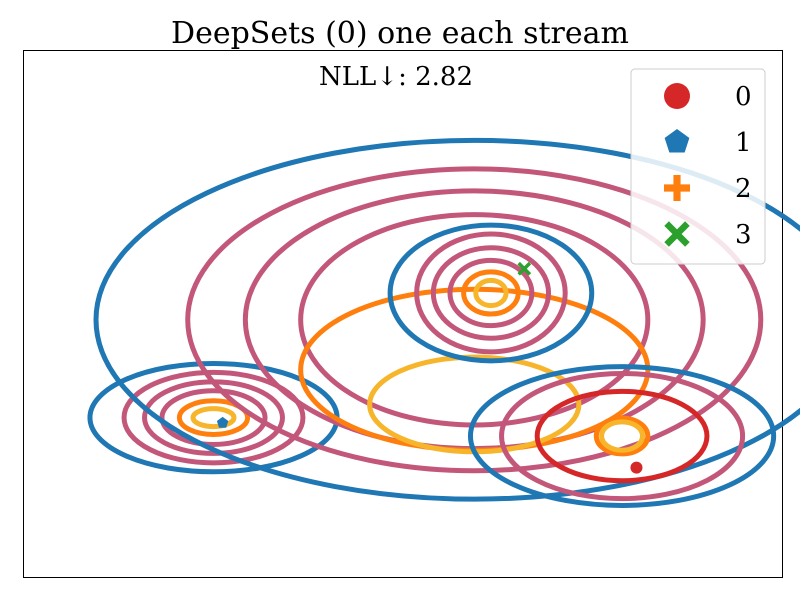 The image size is (800, 600). What do you see at coordinates (743, 143) in the screenshot?
I see `legend-label-1: 1` at bounding box center [743, 143].